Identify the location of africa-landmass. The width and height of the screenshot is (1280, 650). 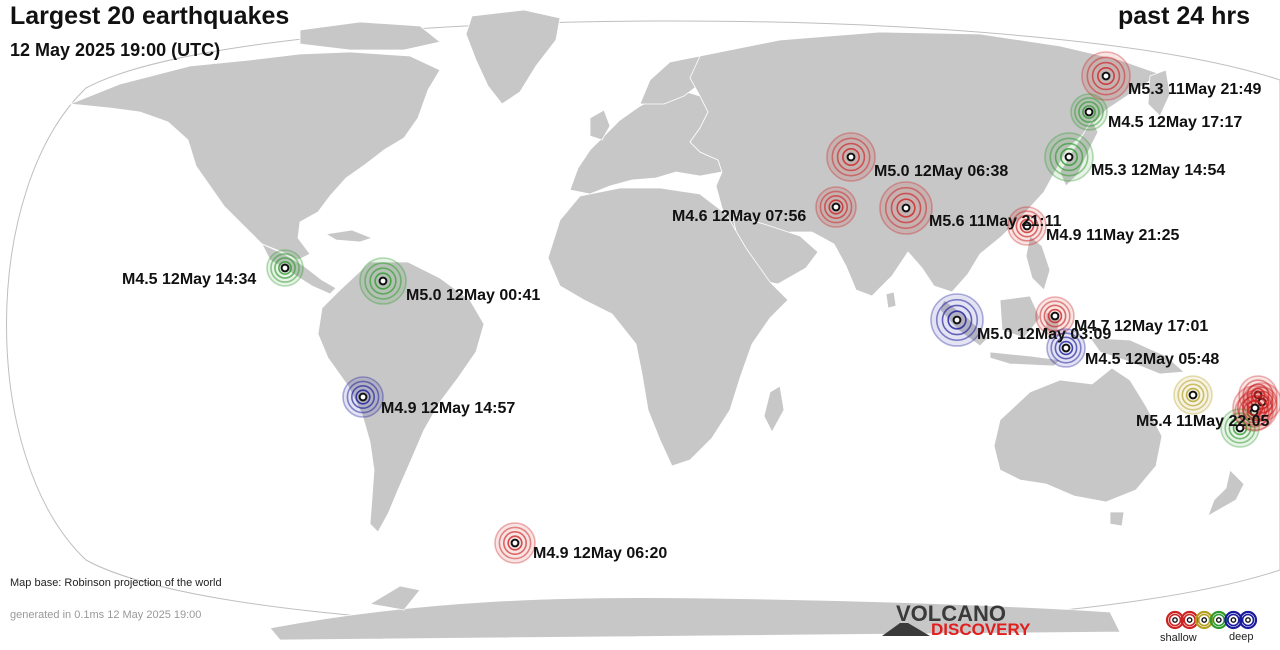
(668, 327).